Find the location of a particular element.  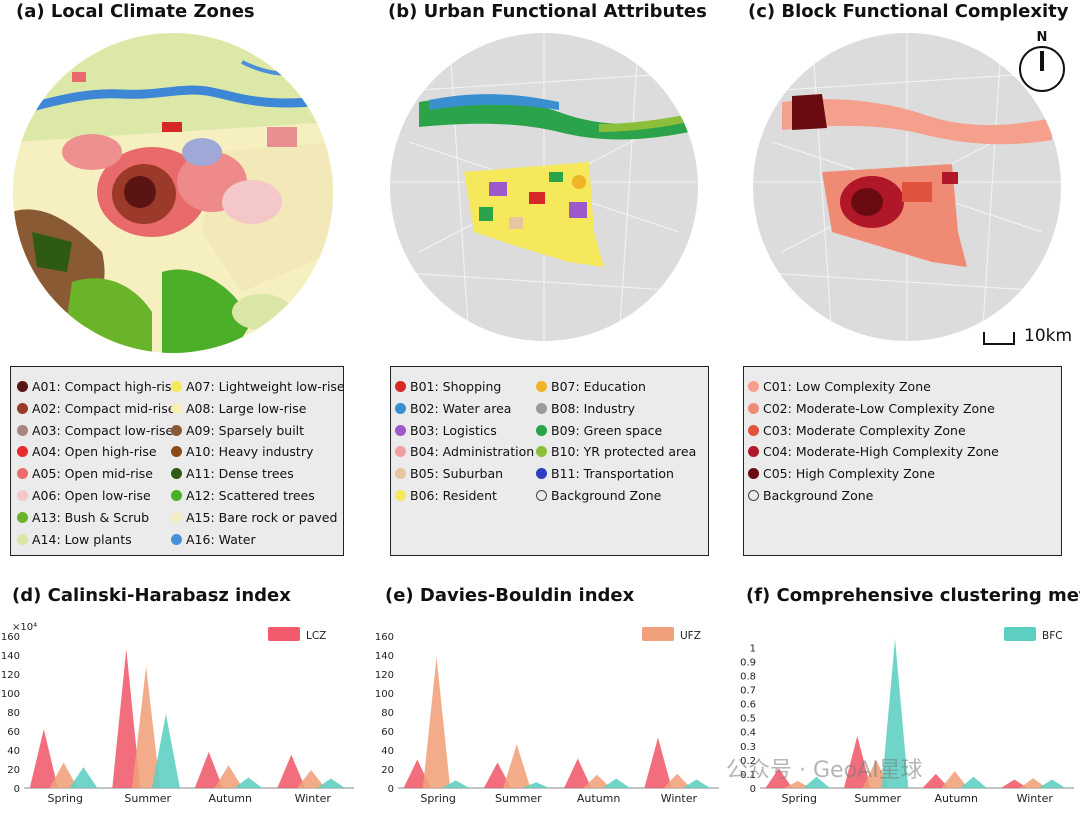

legend-item: B03: Logistics is located at coordinates (446, 430).